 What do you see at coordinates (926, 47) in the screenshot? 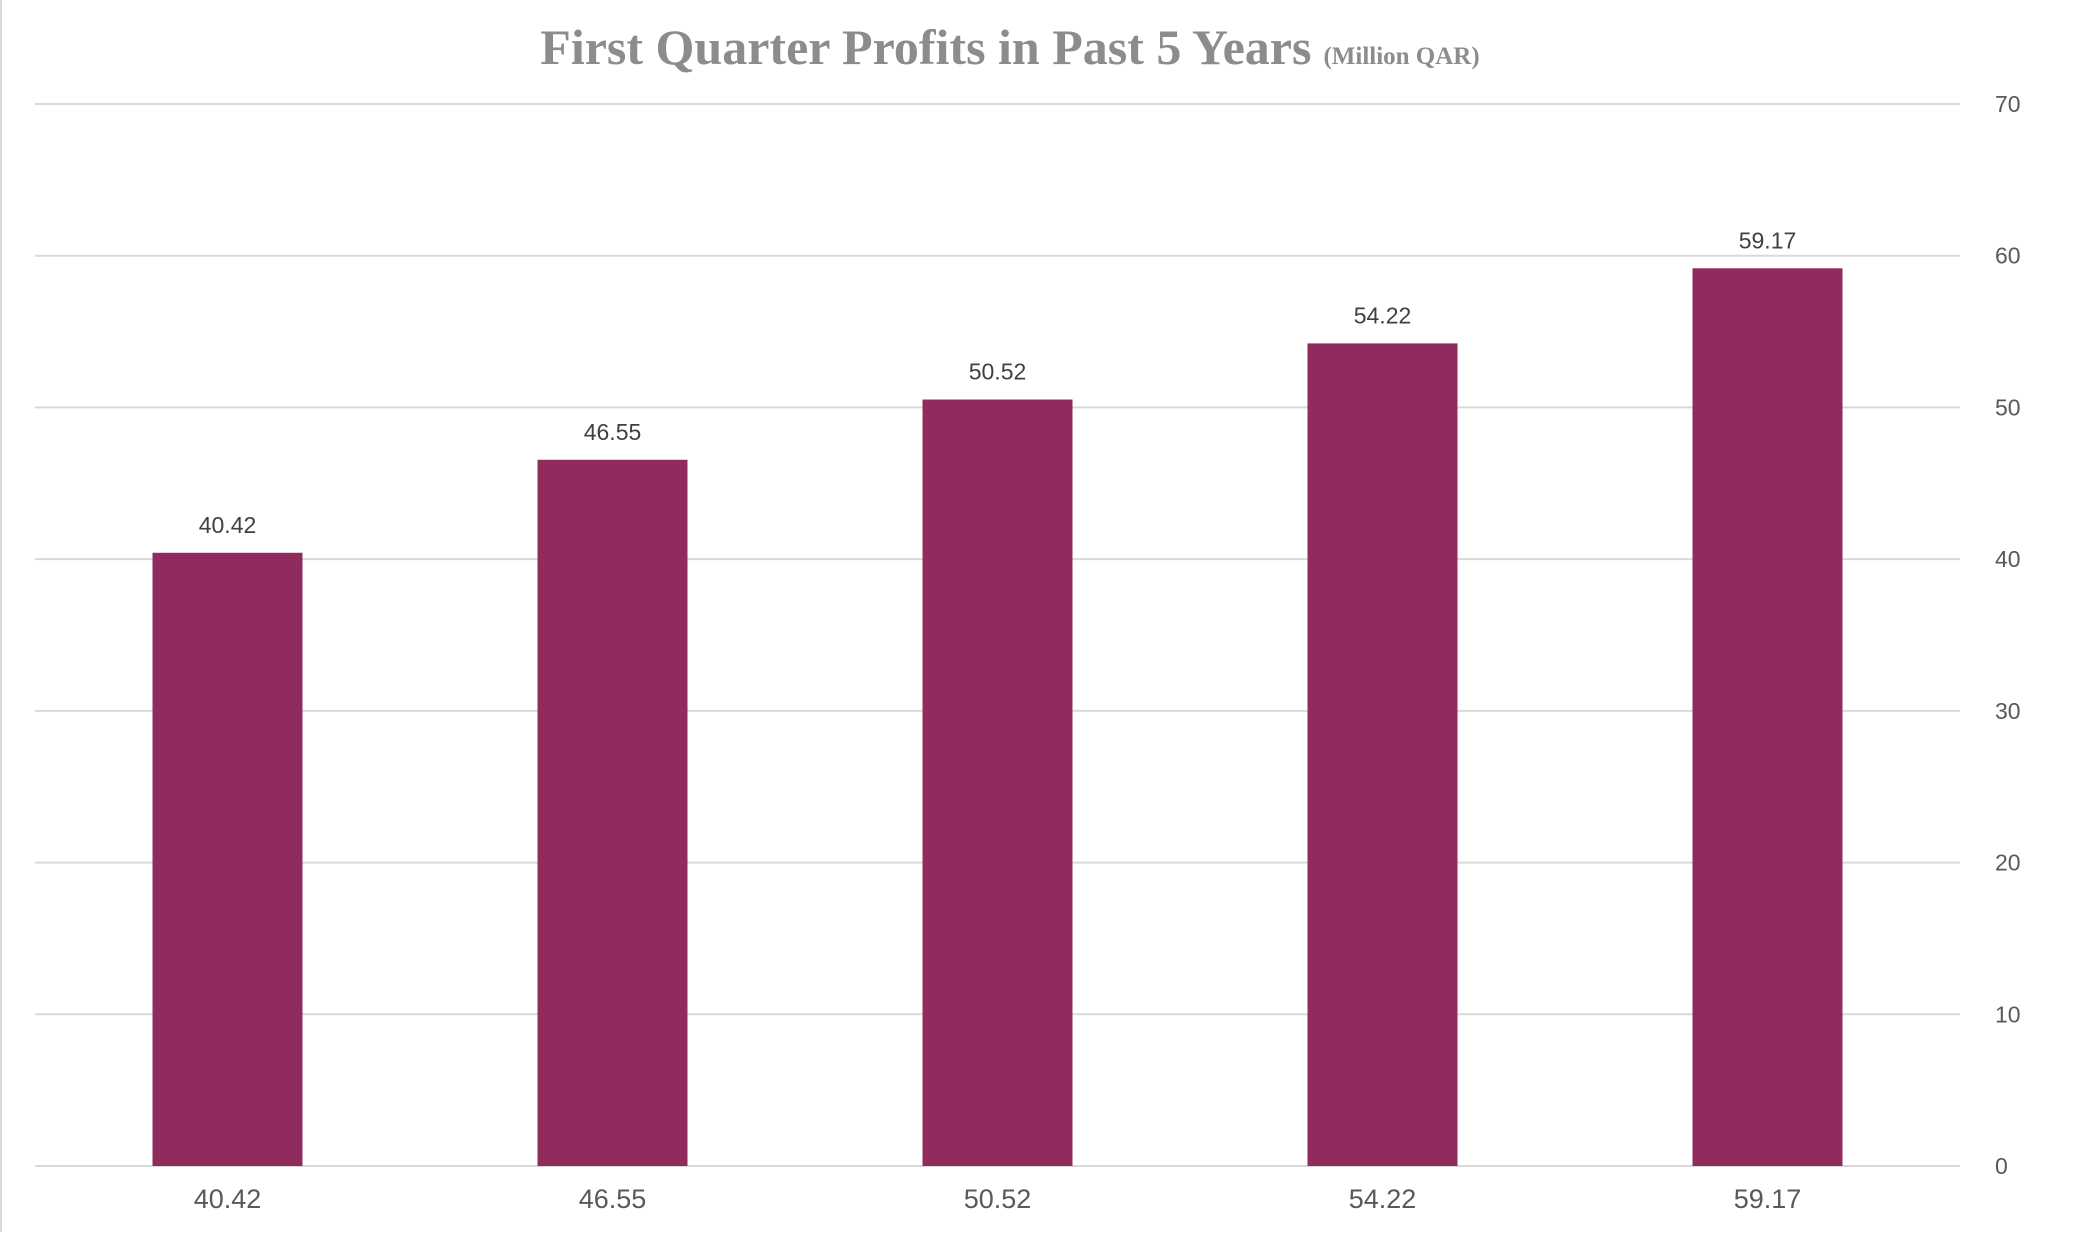
I see `chart-title-main: First Quarter Profits in Past 5 Years` at bounding box center [926, 47].